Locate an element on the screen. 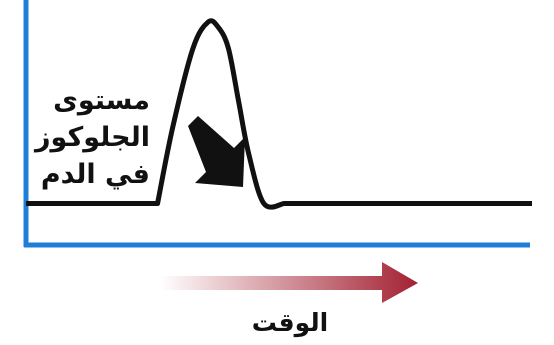  x-axis-label: الوقت is located at coordinates (290, 322).